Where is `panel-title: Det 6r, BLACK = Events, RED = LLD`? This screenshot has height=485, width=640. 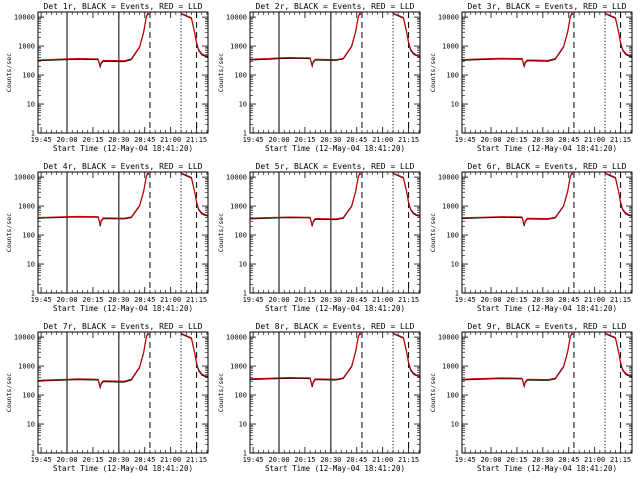
panel-title: Det 6r, BLACK = Events, RED = LLD is located at coordinates (547, 166).